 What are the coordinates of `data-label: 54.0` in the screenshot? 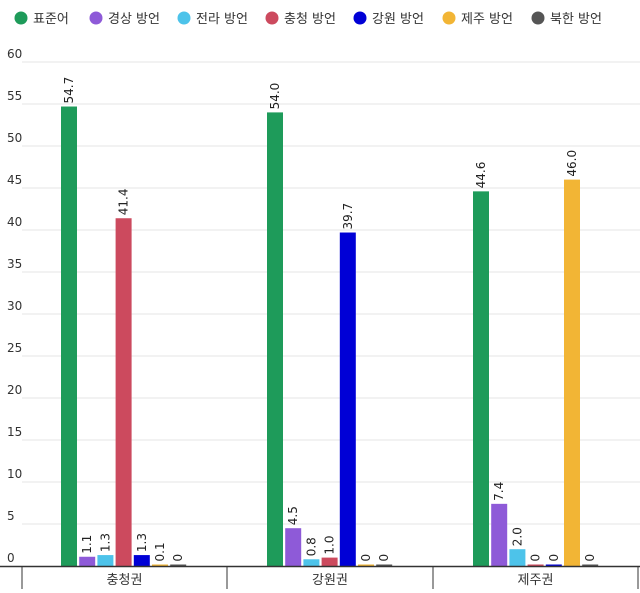 It's located at (275, 96).